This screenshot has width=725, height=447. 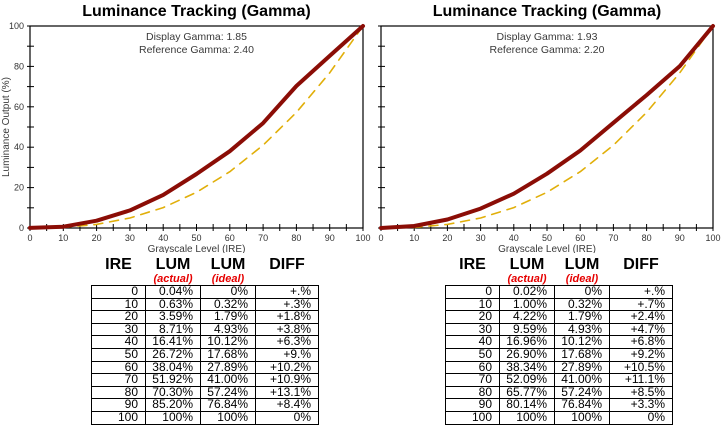 I want to click on table-row: 60 38.04% 27.89% +10.2%, so click(x=205, y=367).